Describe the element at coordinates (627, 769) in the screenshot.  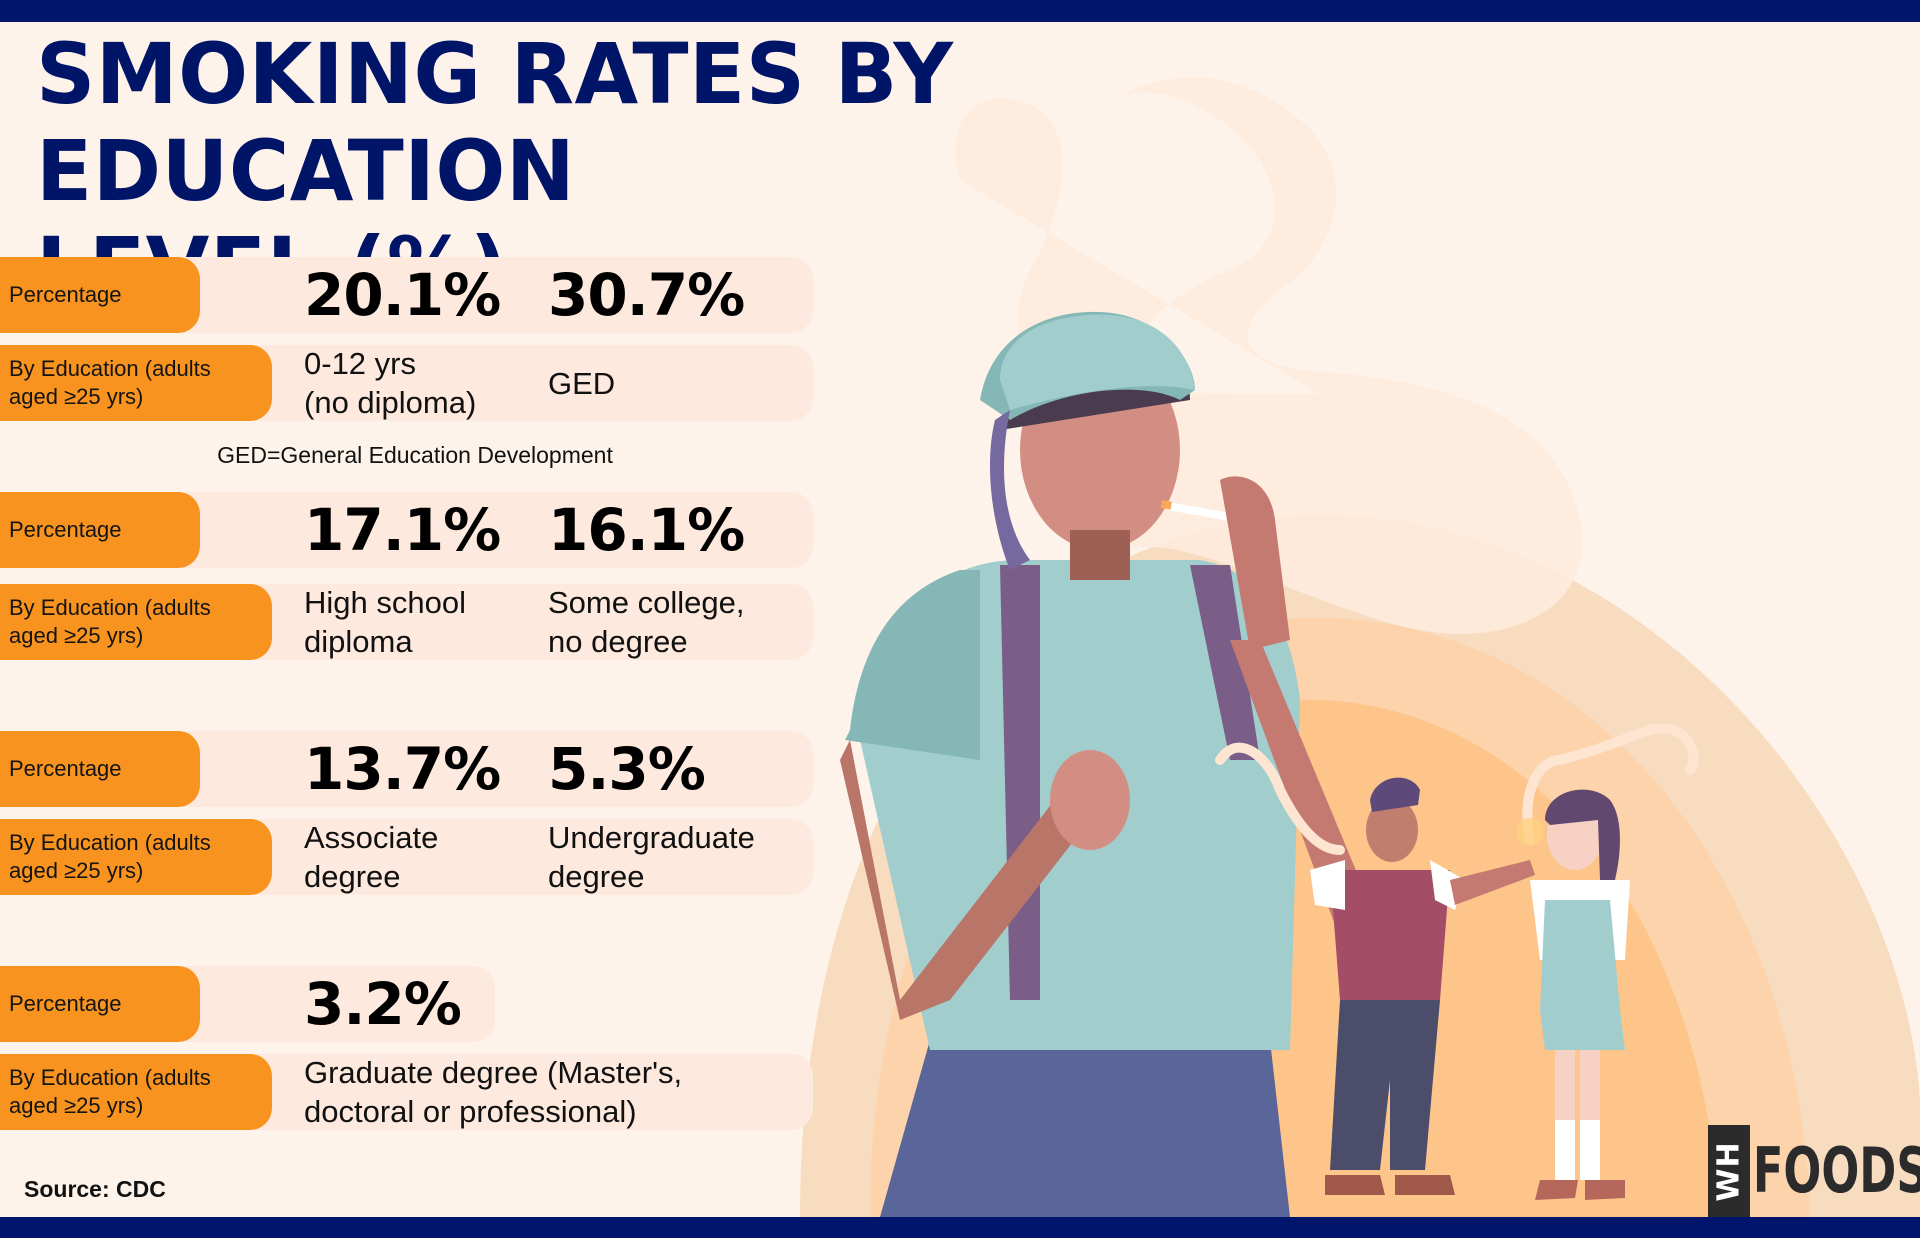
I see `value-undergraduate: 5.3%` at that location.